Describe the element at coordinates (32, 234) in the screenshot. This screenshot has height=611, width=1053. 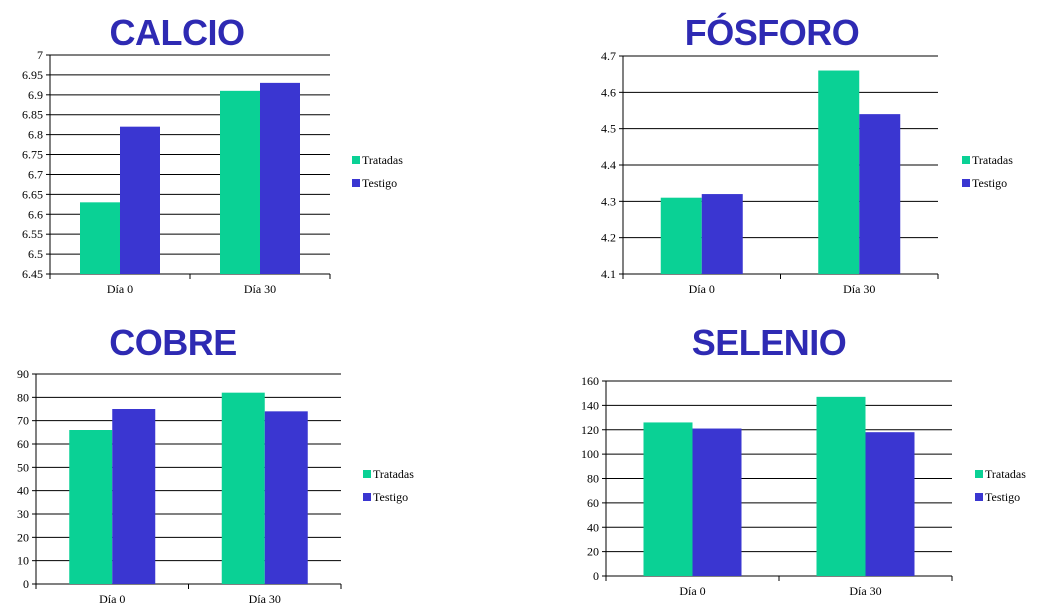
I see `calcio-y-tick-label: 6.55` at that location.